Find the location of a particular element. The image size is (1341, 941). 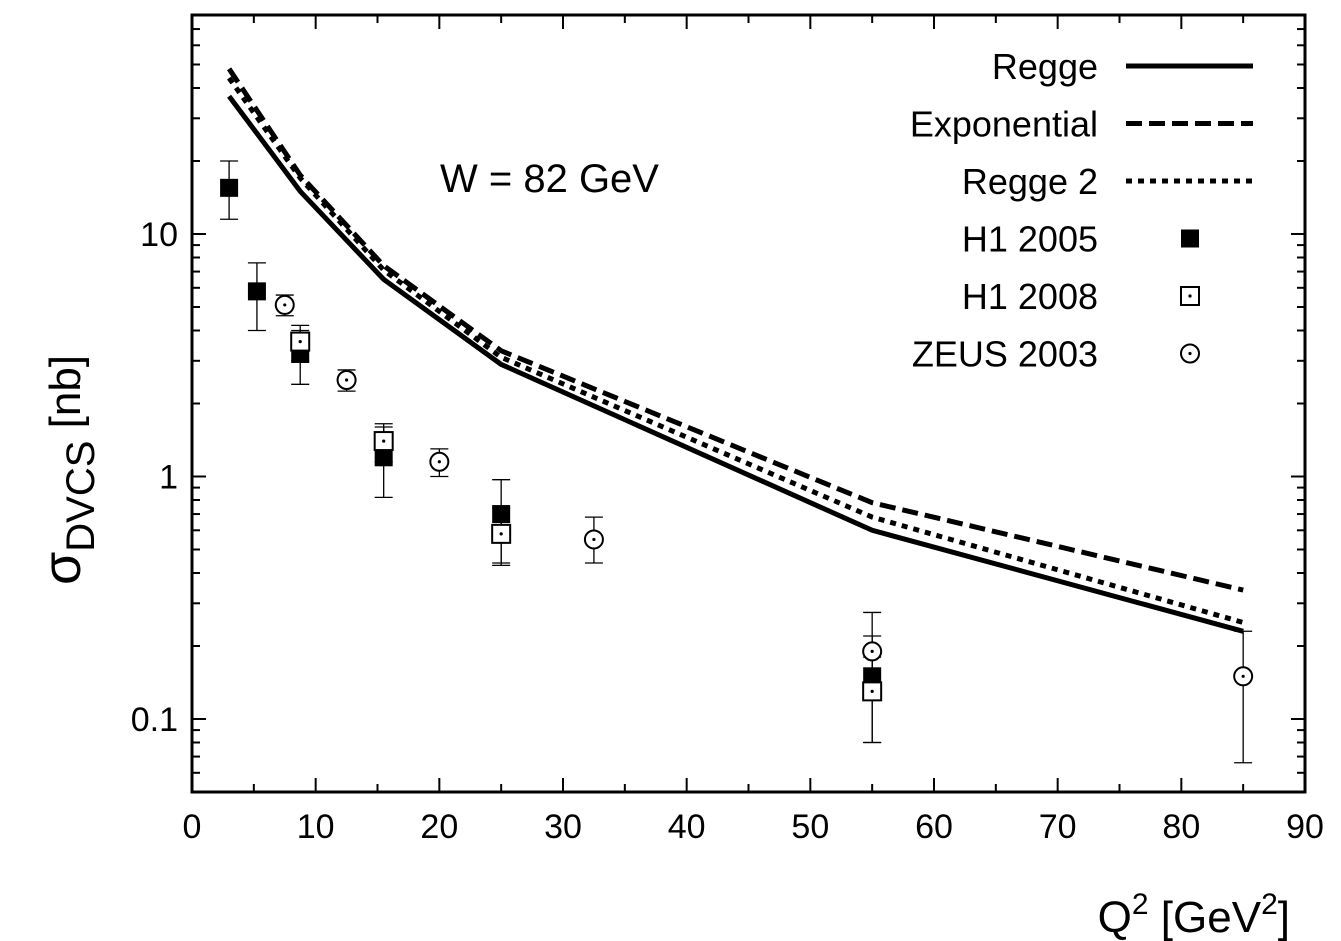

x-tick-label: 80 is located at coordinates (1181, 827).